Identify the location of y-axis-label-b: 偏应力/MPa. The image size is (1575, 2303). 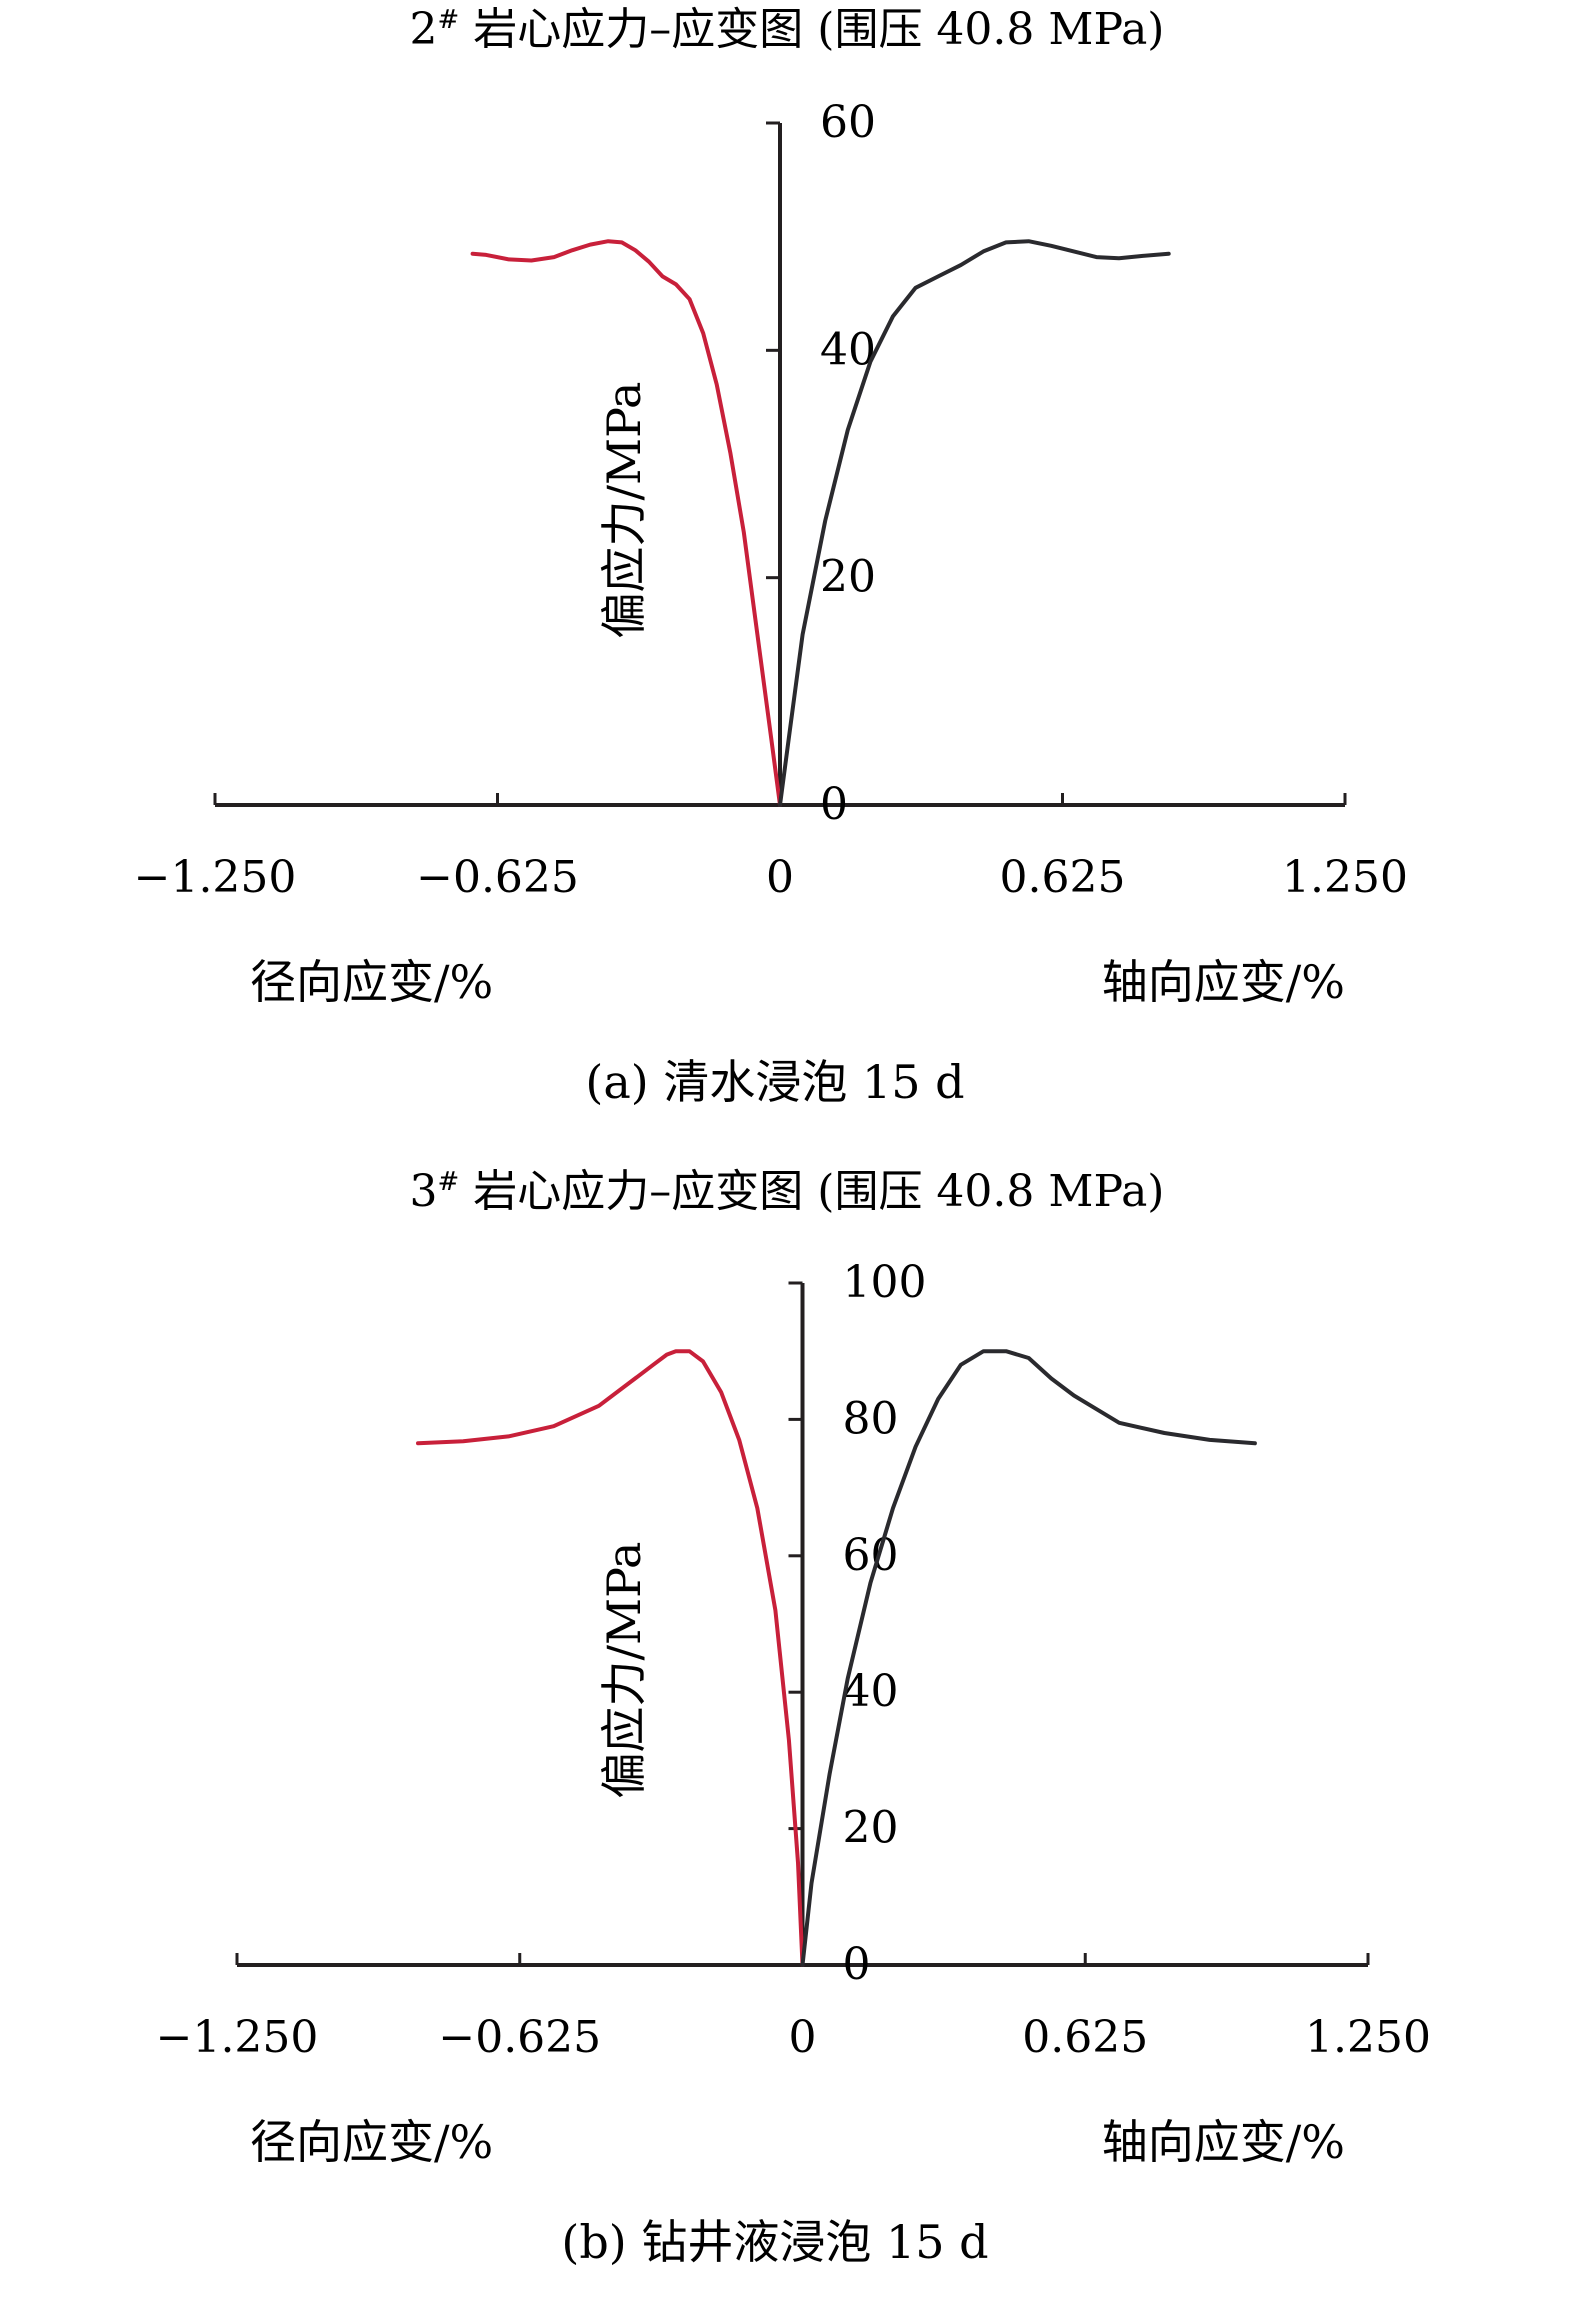
(624, 1670).